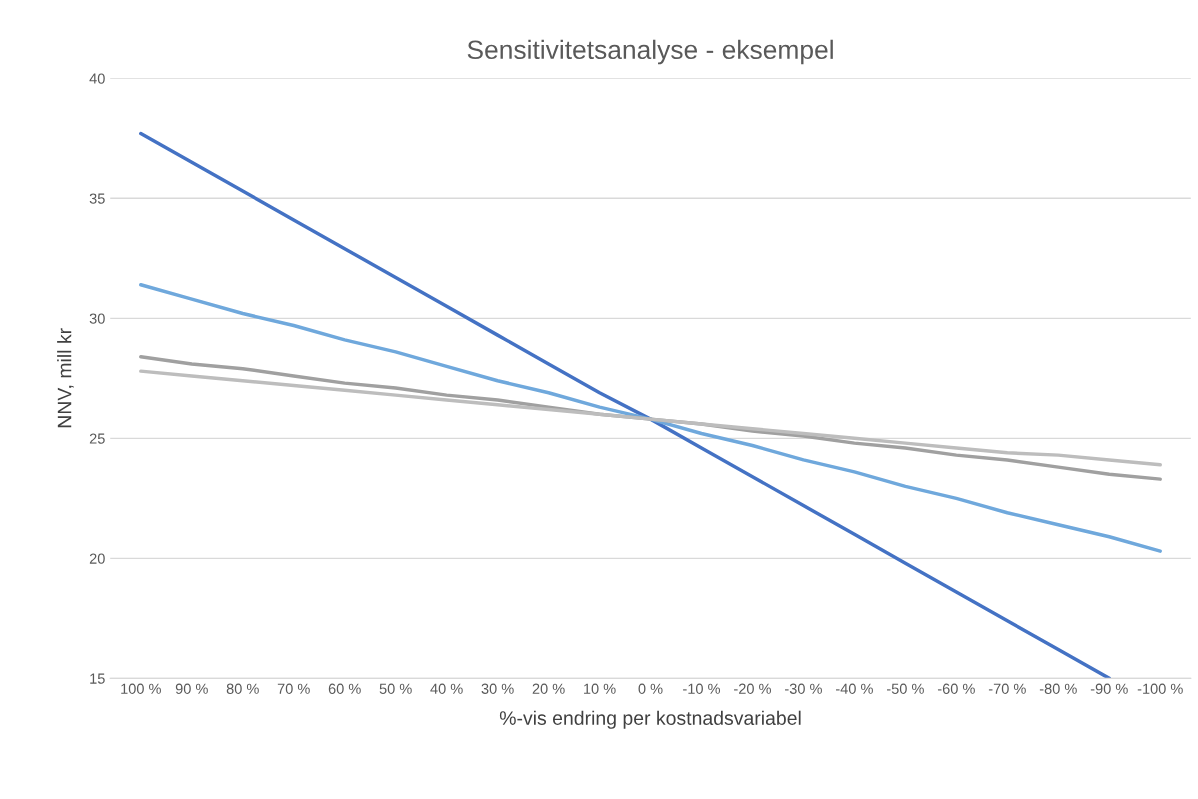  I want to click on x-tick-label: 50 %, so click(395, 688).